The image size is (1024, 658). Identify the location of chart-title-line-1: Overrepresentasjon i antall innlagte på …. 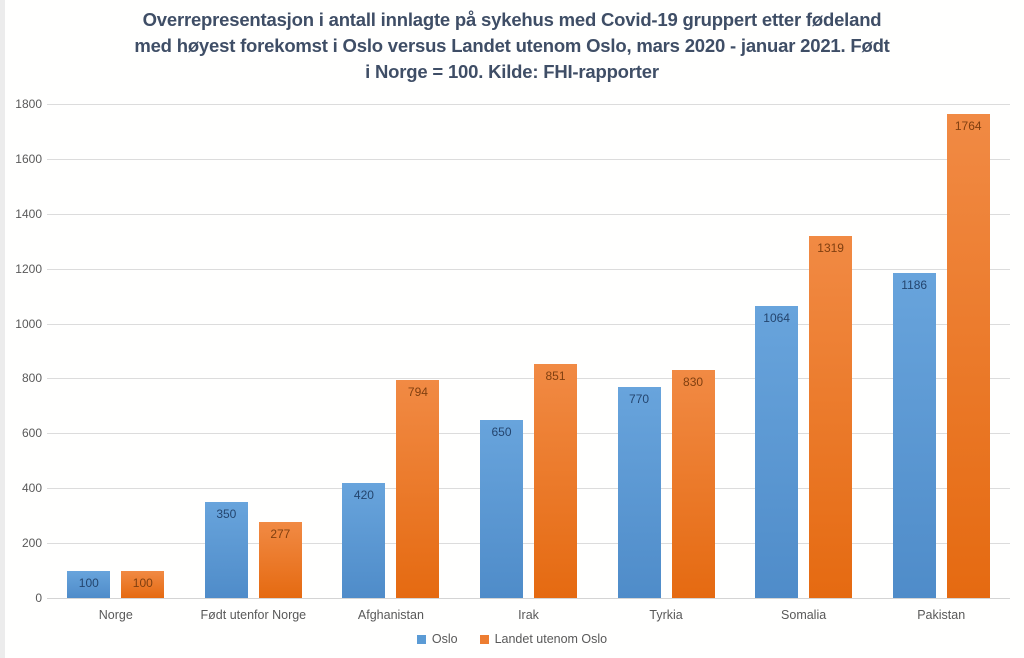
(512, 19).